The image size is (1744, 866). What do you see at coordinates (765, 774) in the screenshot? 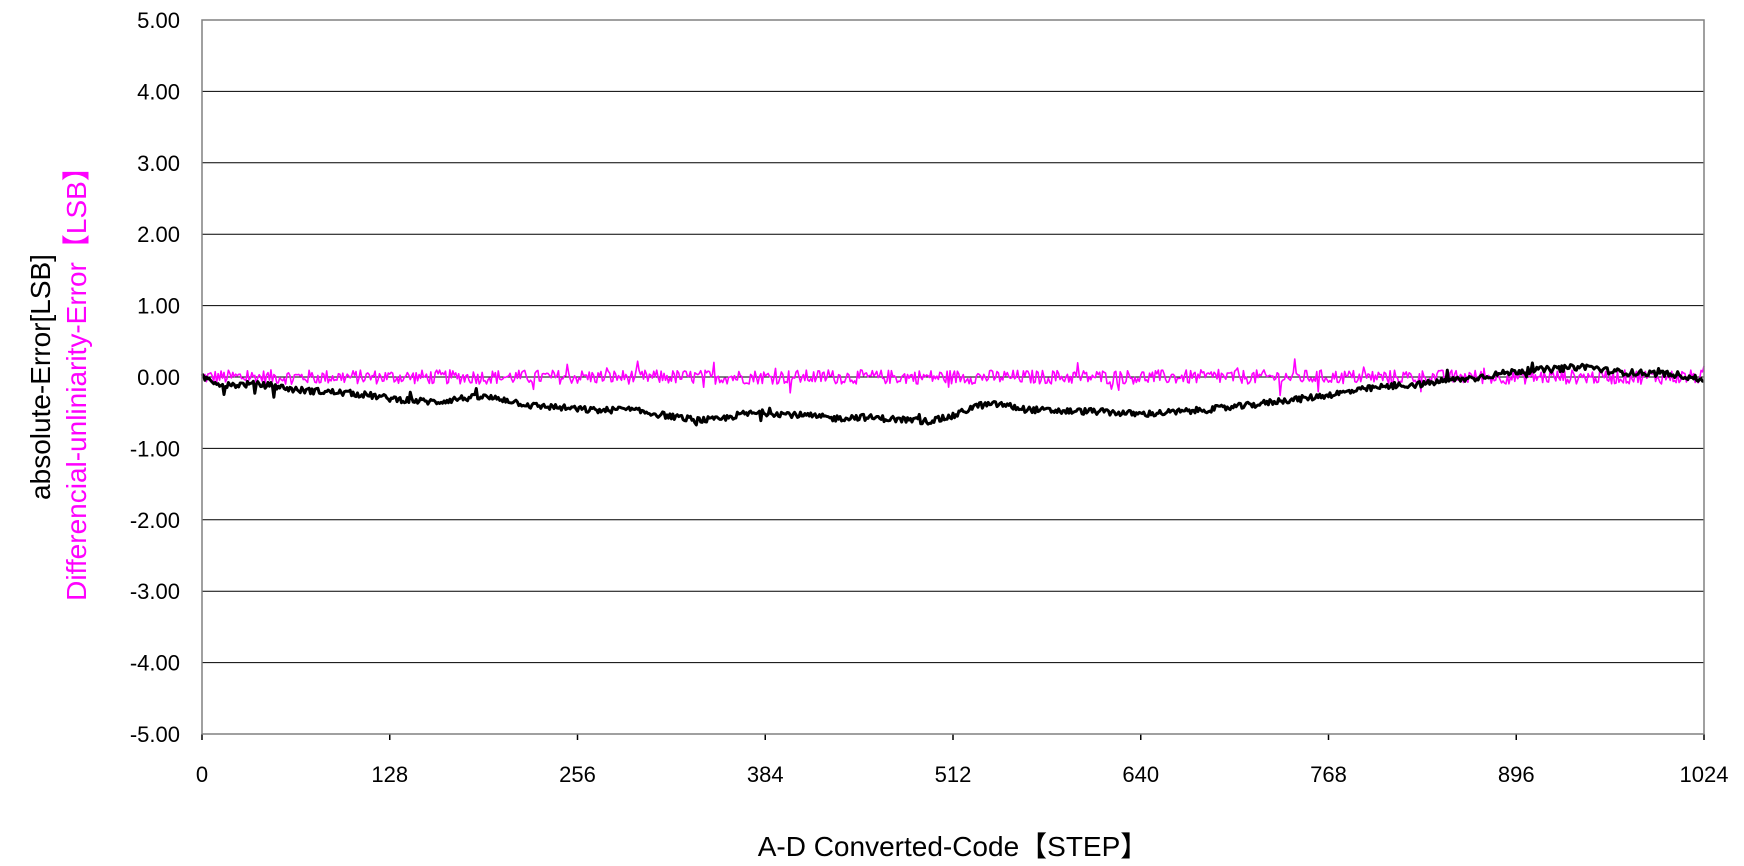
I see `x-tick-label: 384` at bounding box center [765, 774].